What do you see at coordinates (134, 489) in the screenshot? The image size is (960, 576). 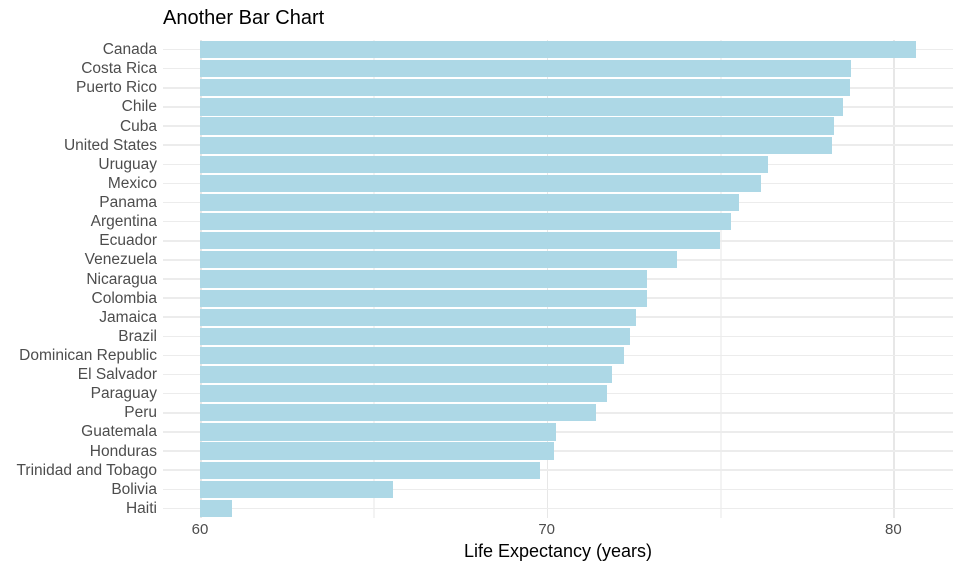 I see `y-tick-label: Bolivia` at bounding box center [134, 489].